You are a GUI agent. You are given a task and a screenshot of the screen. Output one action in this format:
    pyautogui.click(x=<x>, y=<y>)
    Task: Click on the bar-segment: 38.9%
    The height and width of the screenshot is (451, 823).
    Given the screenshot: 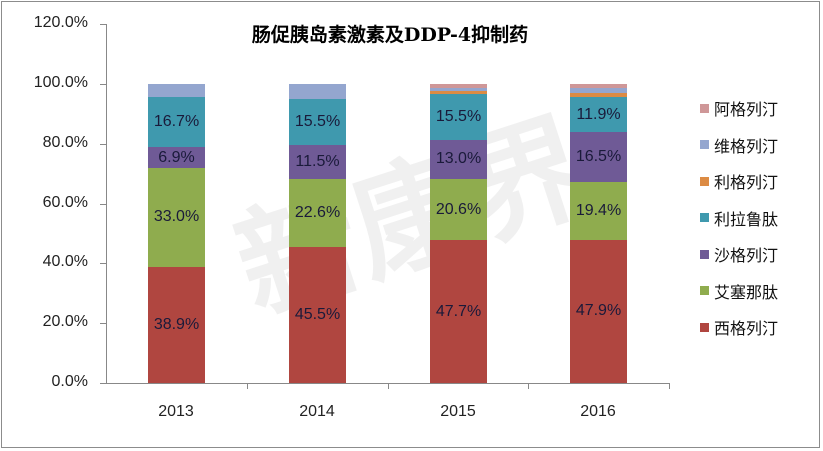 What is the action you would take?
    pyautogui.click(x=176, y=324)
    